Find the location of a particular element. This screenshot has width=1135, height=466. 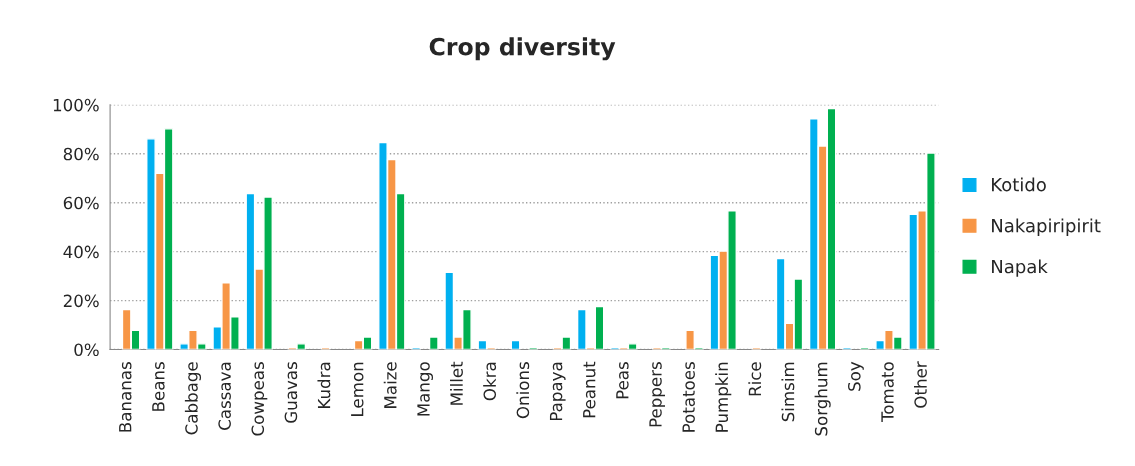

bar is located at coordinates (433, 343).